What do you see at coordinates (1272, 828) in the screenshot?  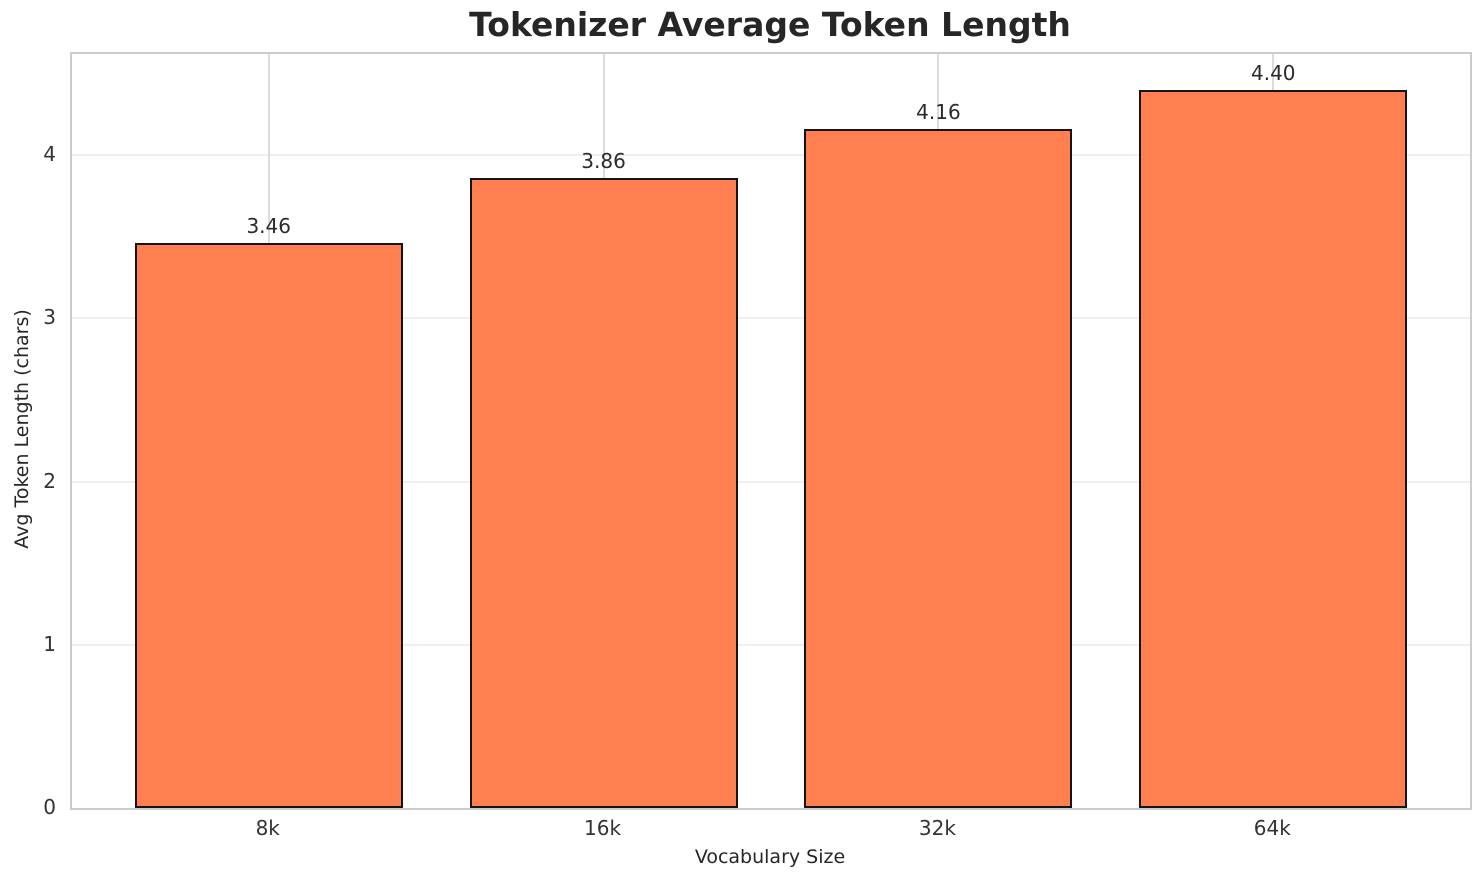 I see `x-tick-label: 64k` at bounding box center [1272, 828].